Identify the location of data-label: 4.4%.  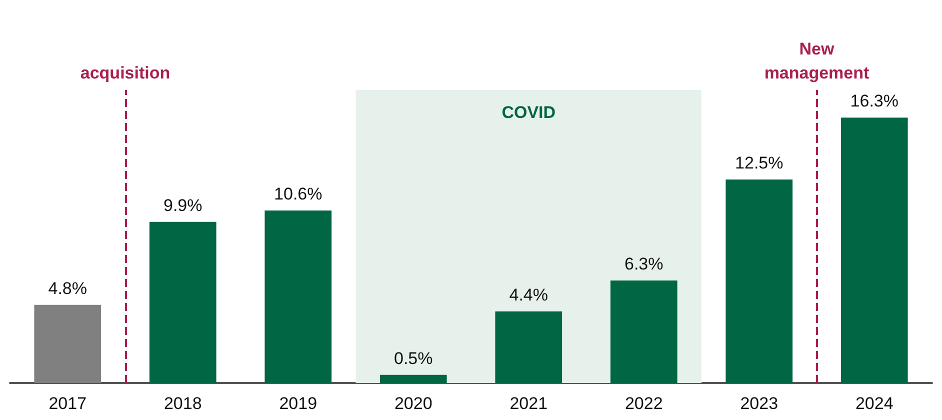
(528, 294).